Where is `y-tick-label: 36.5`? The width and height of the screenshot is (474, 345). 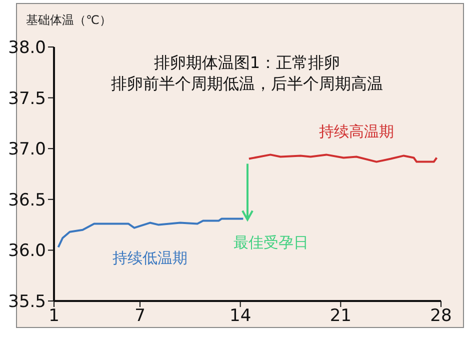
y-tick-label: 36.5 is located at coordinates (27, 200).